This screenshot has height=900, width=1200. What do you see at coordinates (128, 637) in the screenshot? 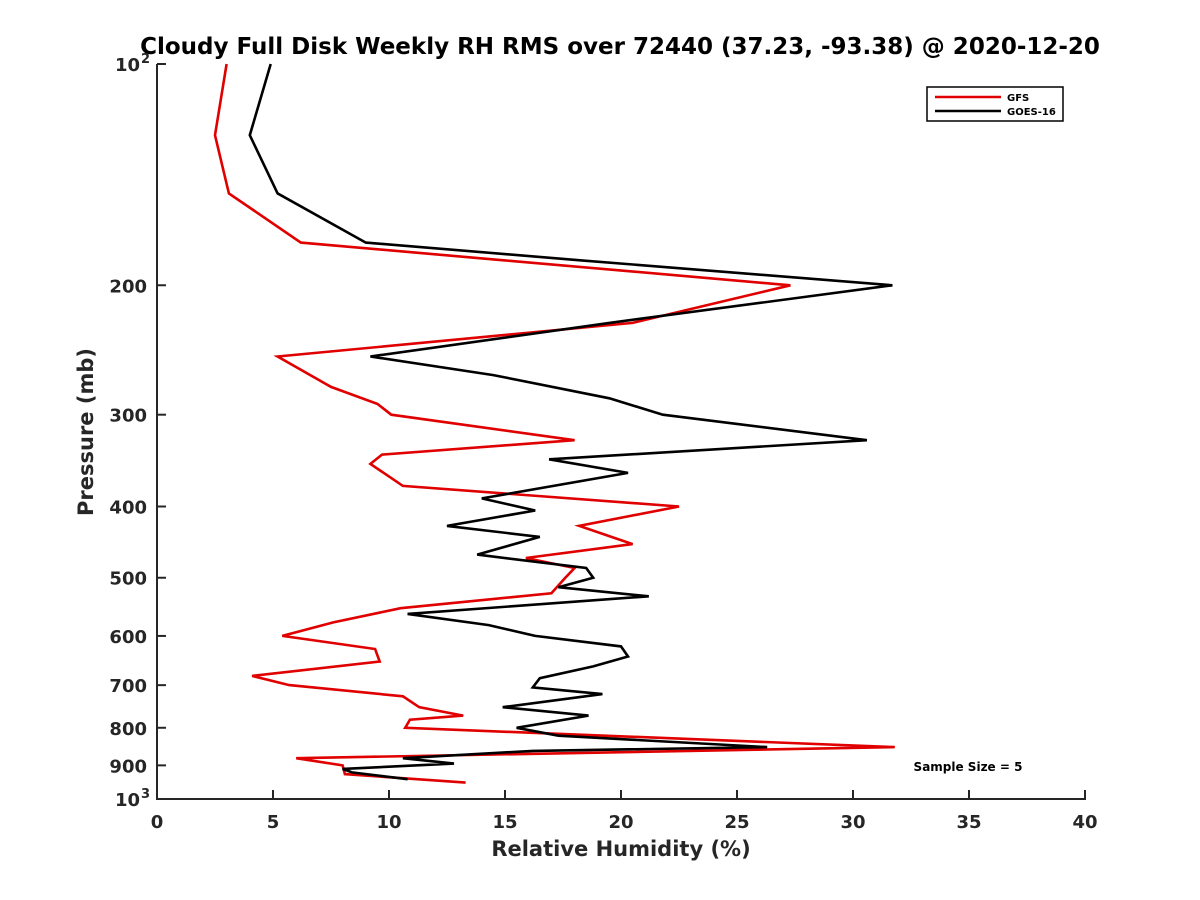
I see `y-tick-label: 600` at bounding box center [128, 637].